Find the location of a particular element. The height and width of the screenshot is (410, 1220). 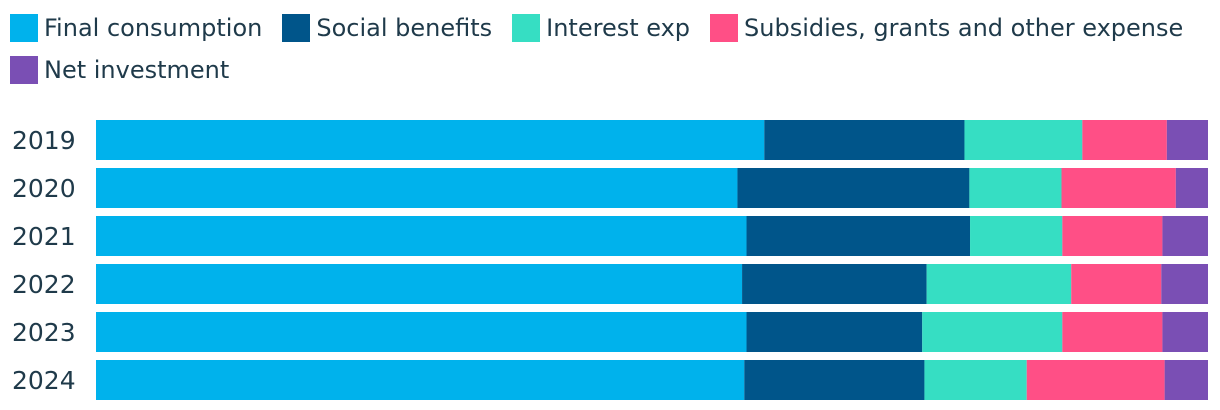

legend-item-social-benefits: Social benefits is located at coordinates (387, 28).